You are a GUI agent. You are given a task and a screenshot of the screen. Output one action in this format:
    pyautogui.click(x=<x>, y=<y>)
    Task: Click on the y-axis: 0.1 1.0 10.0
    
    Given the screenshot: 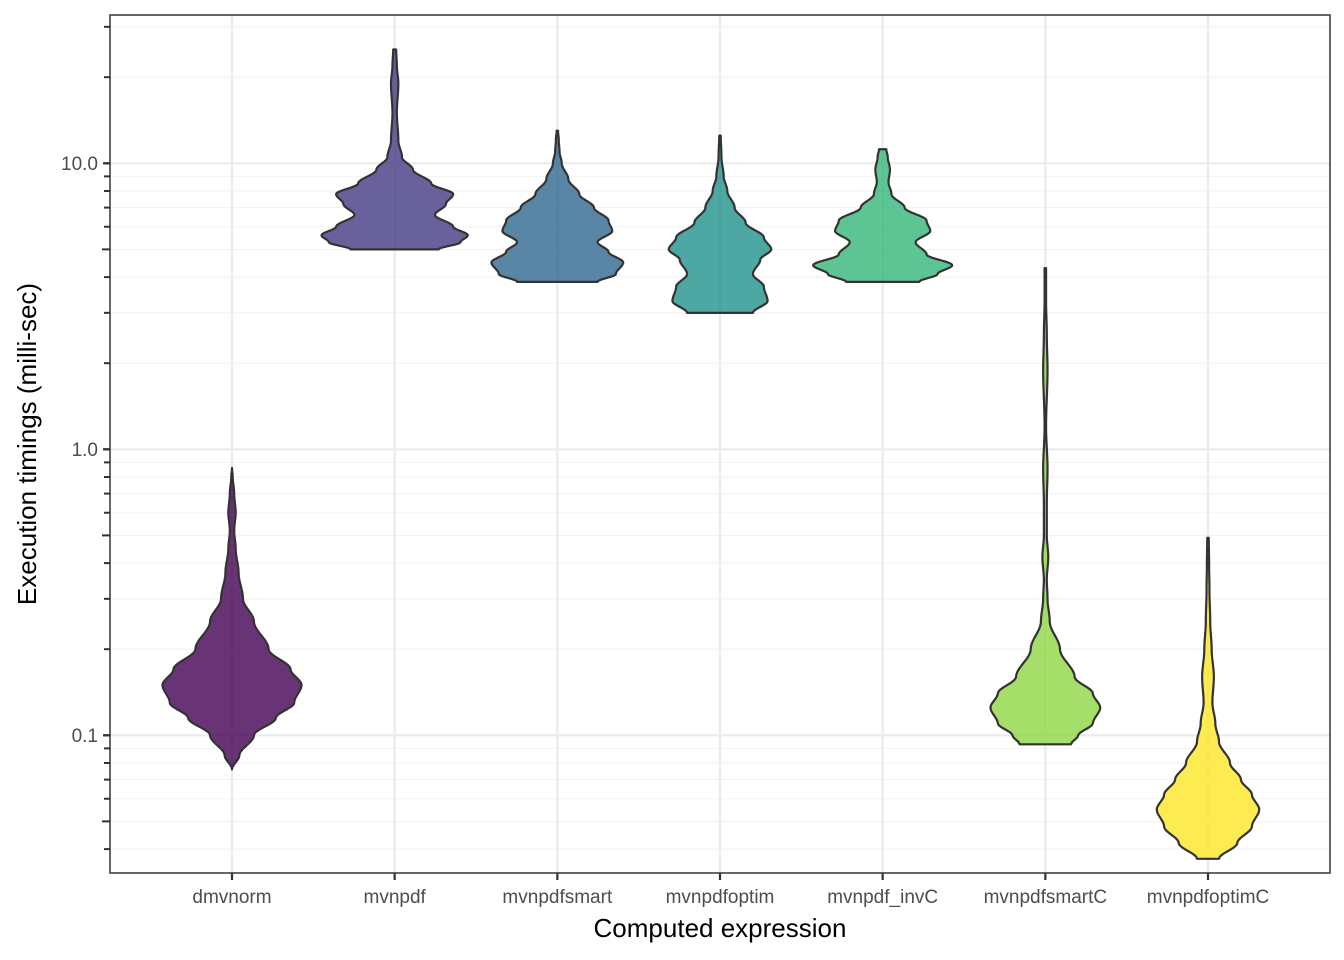 What is the action you would take?
    pyautogui.click(x=85, y=438)
    